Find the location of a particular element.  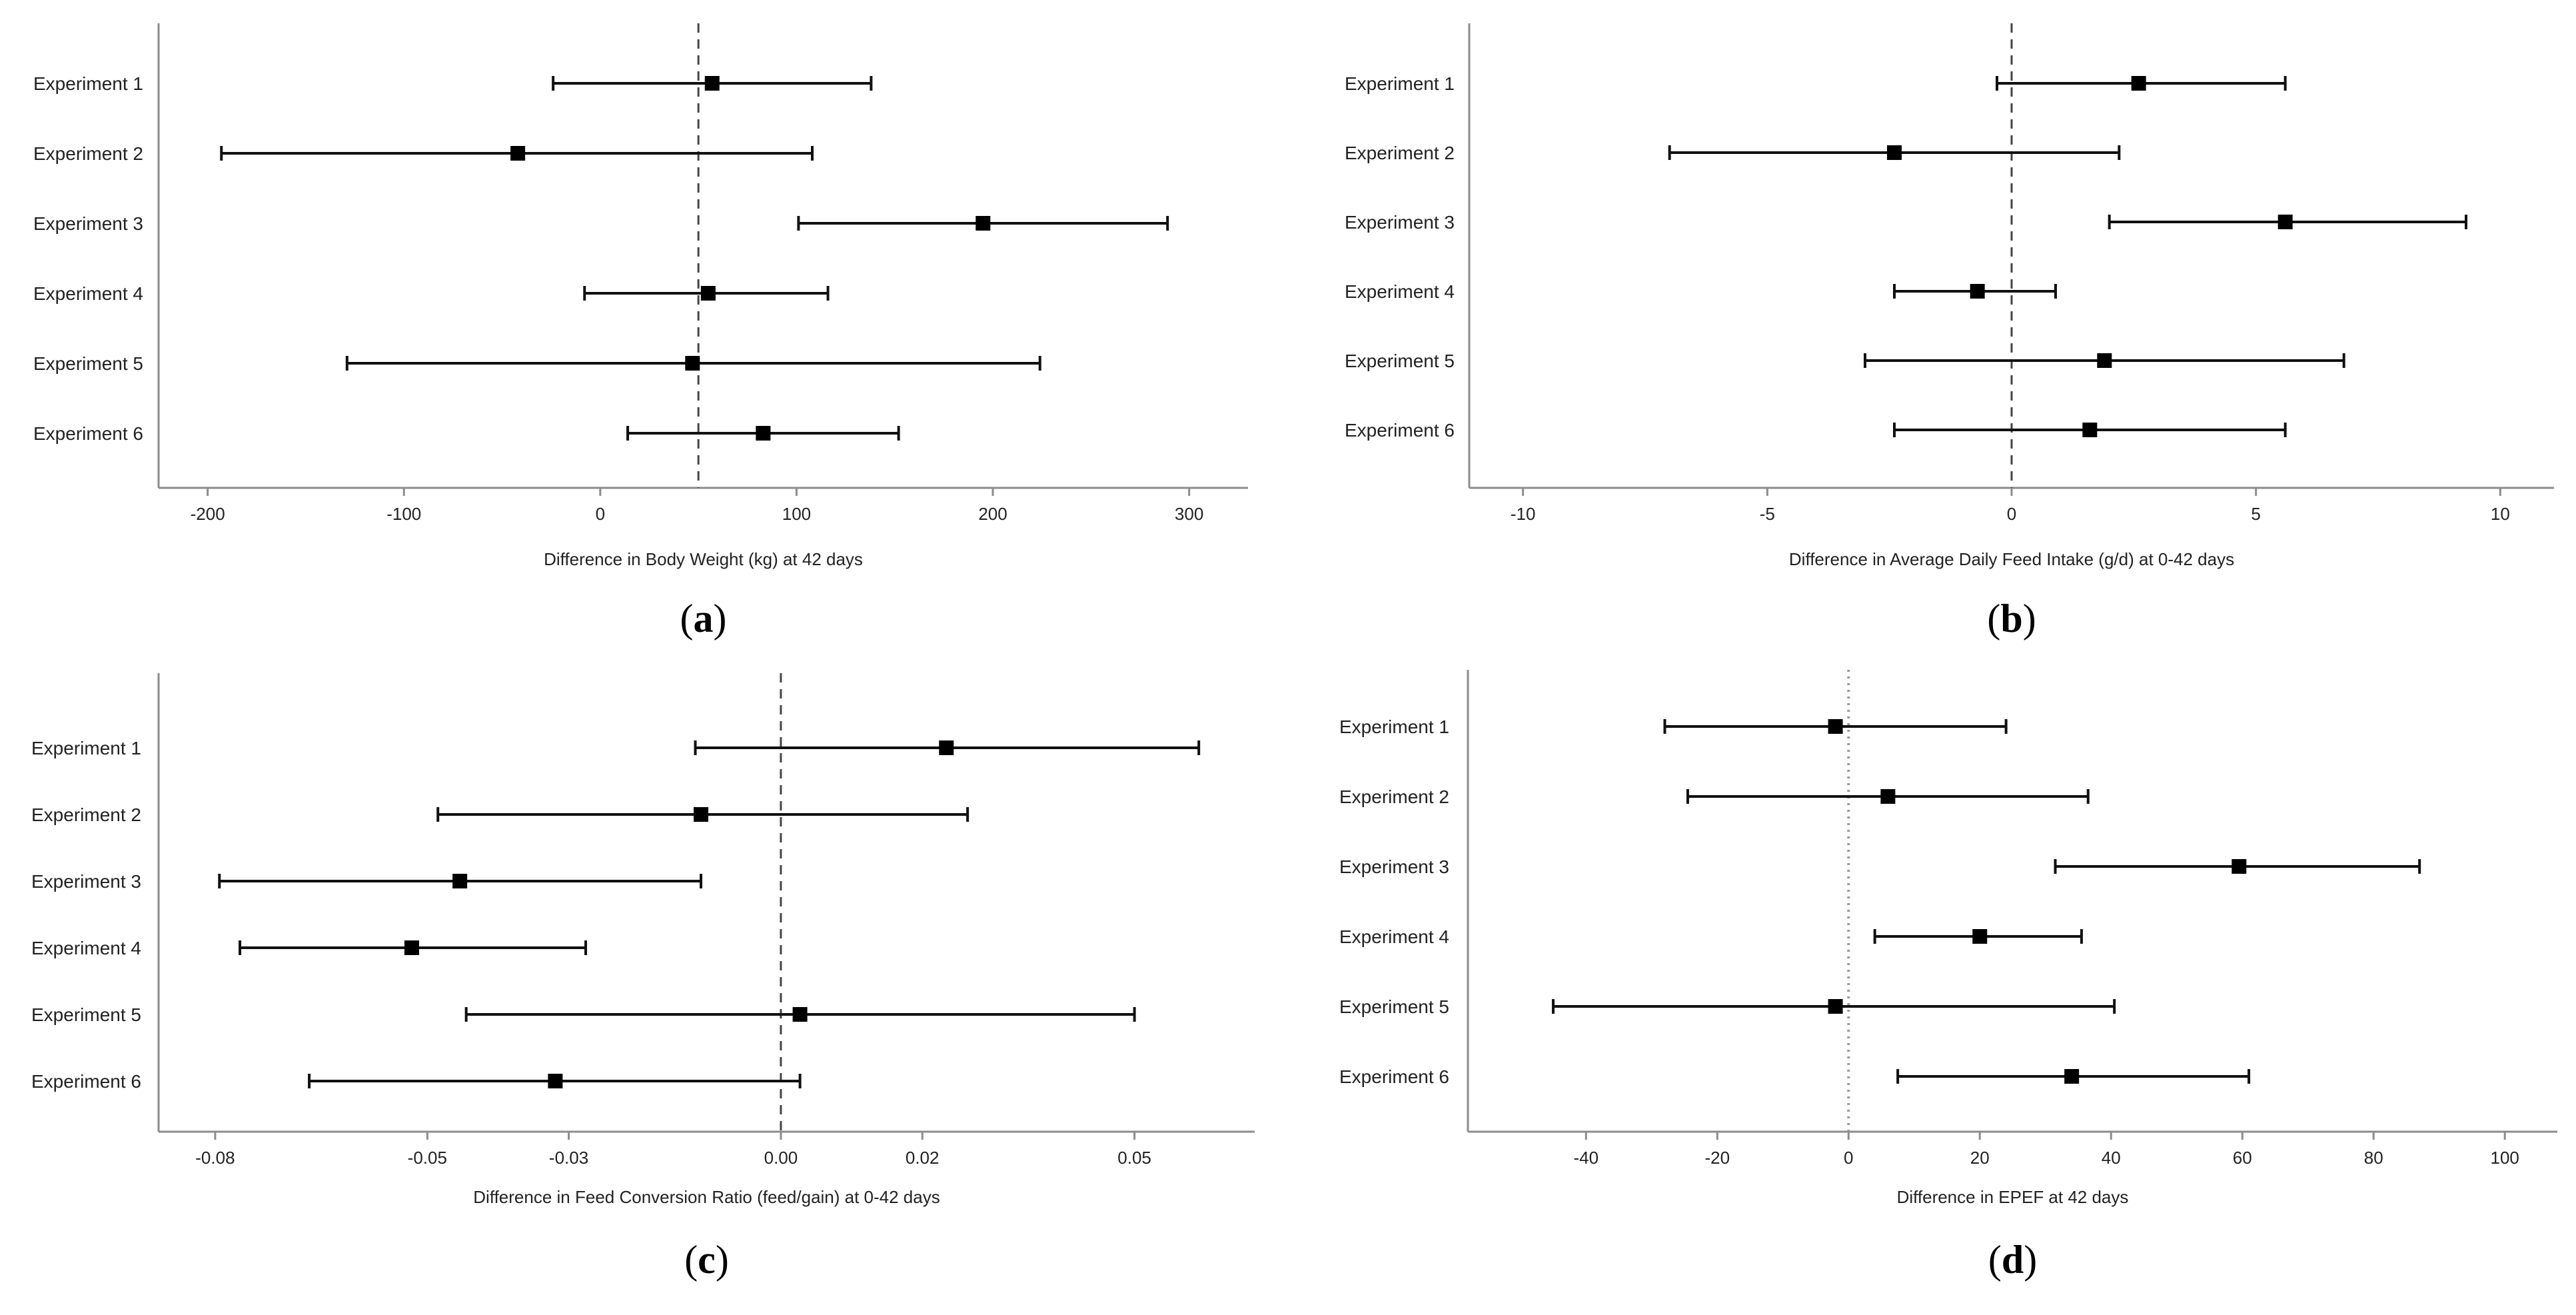

x-tick-label: 0.02 is located at coordinates (923, 1158).